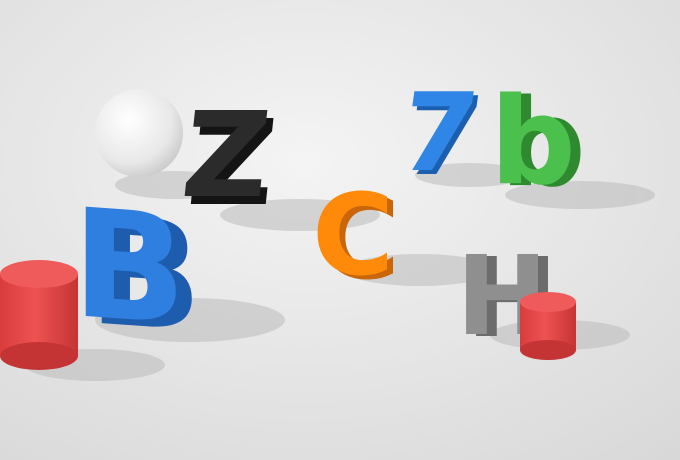 The height and width of the screenshot is (460, 680). I want to click on letter-c: C C, so click(356, 238).